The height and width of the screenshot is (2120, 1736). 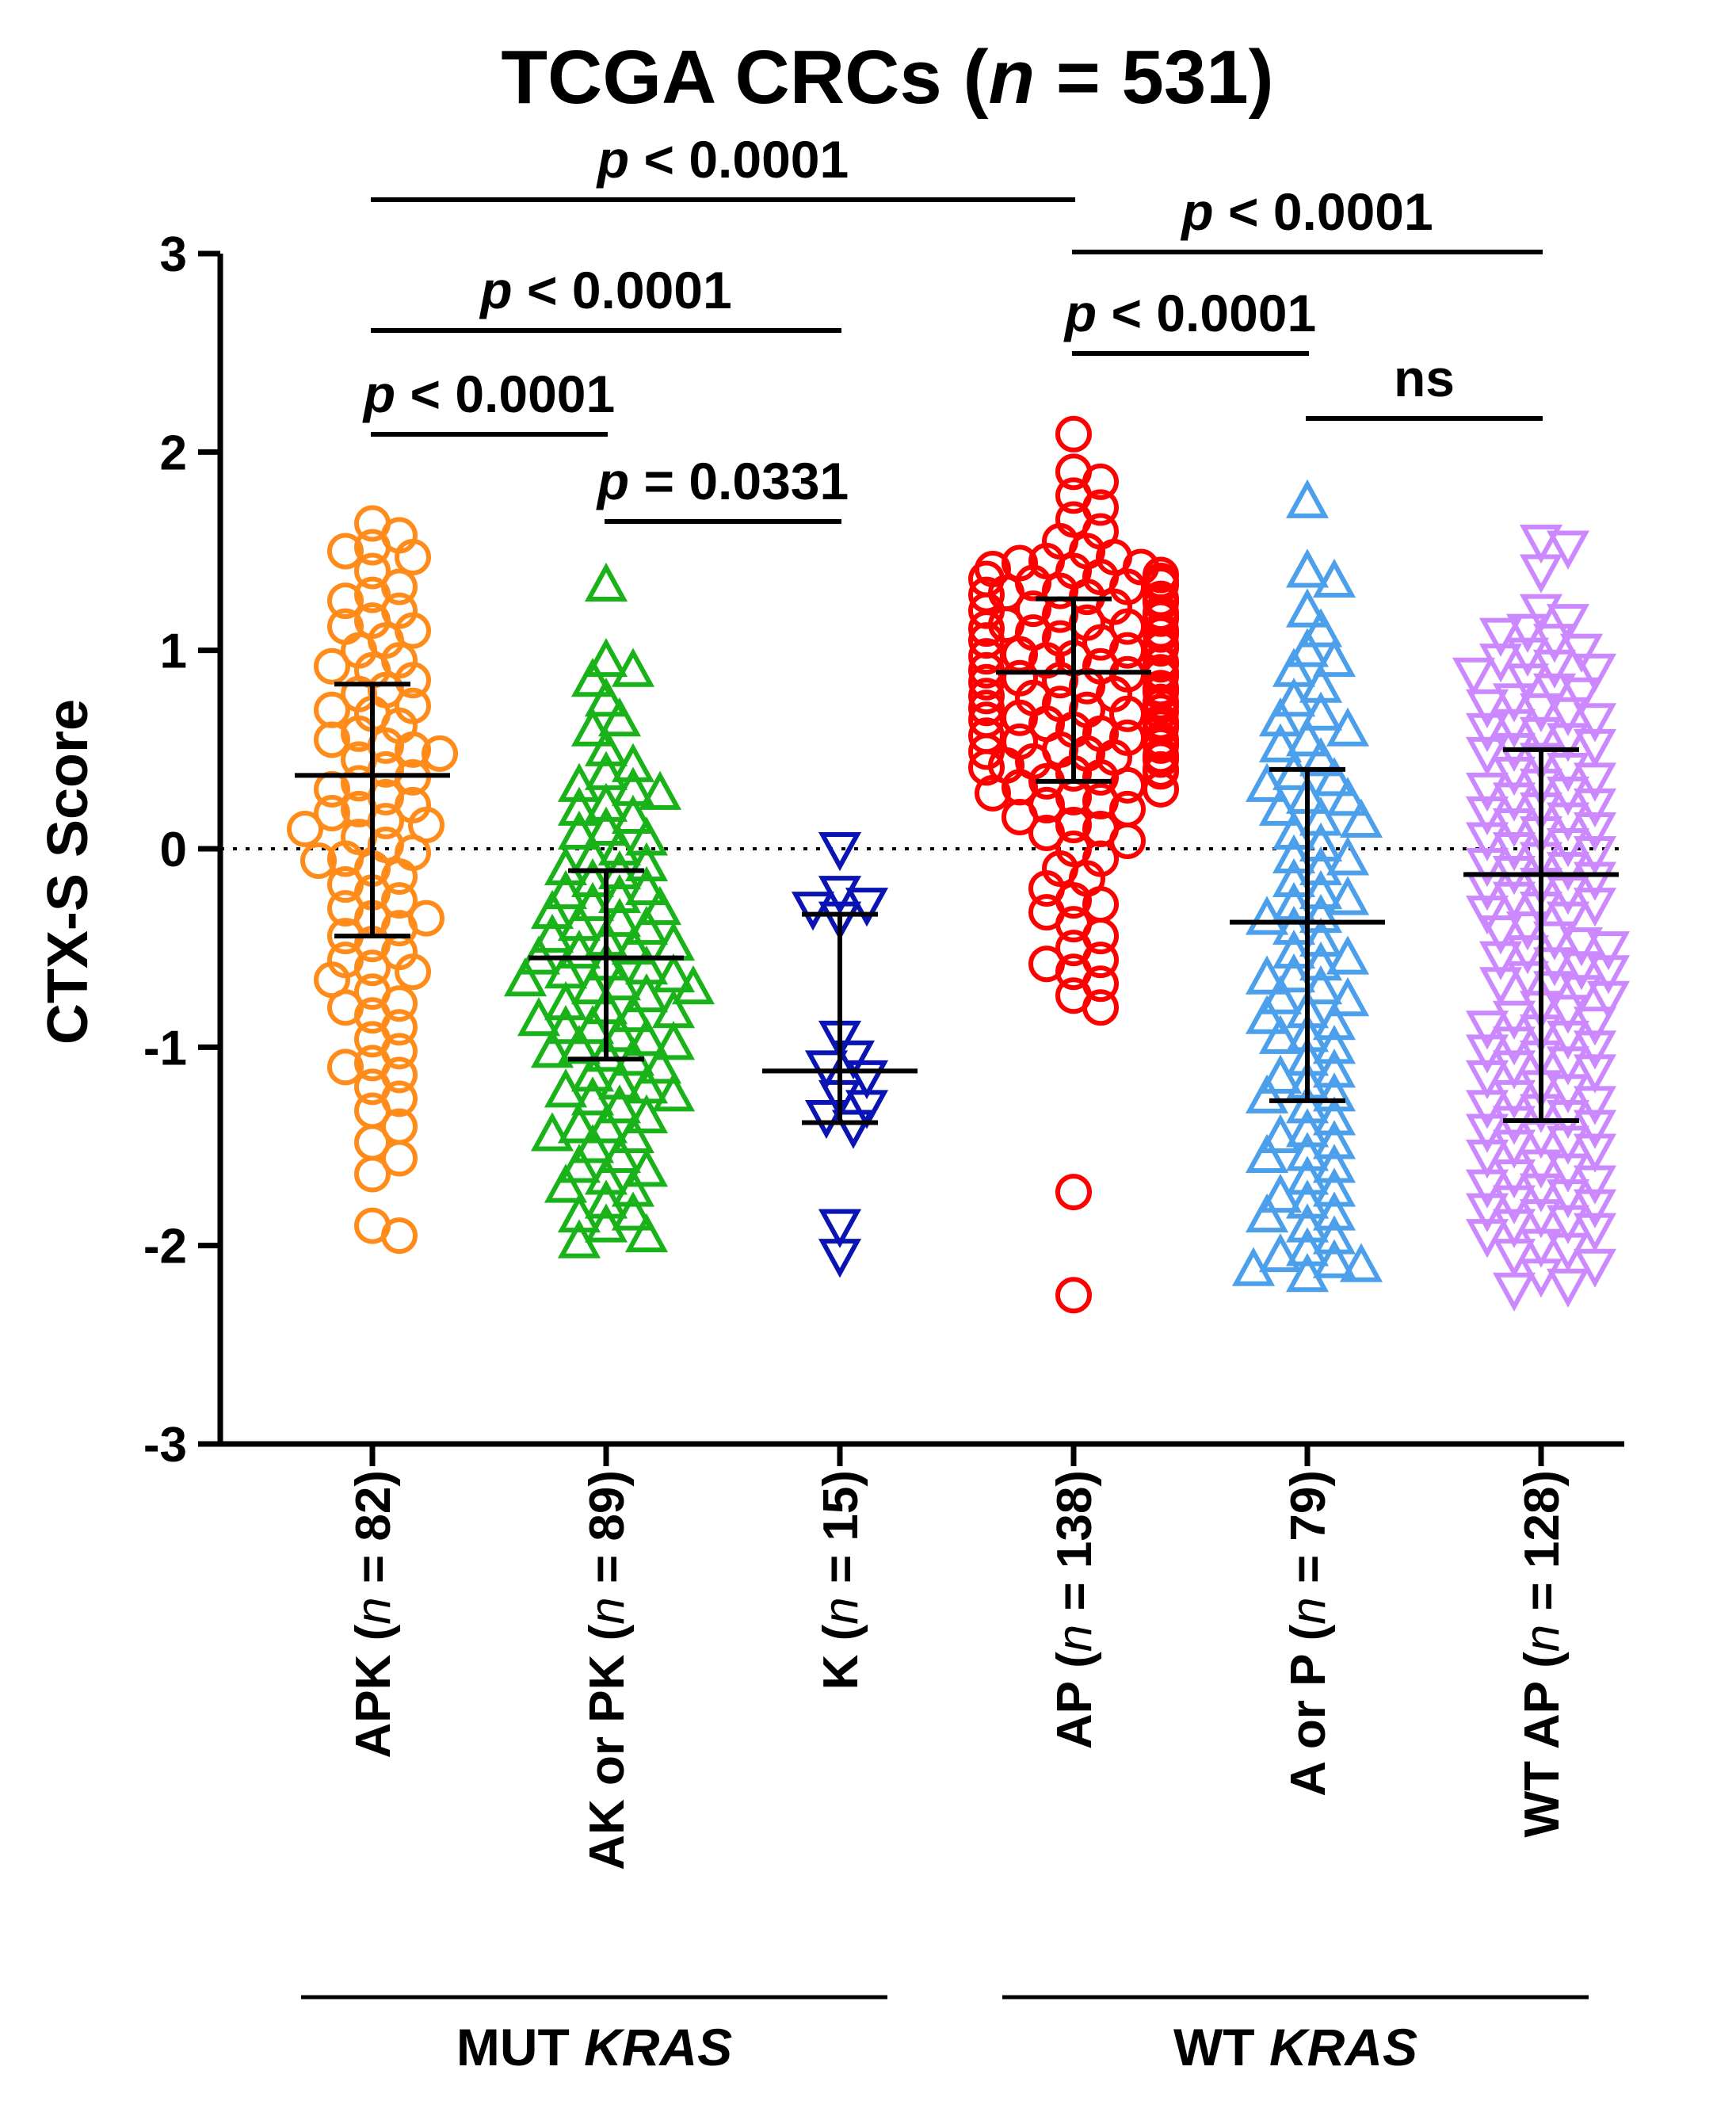 I want to click on series-ap, so click(x=1073, y=864).